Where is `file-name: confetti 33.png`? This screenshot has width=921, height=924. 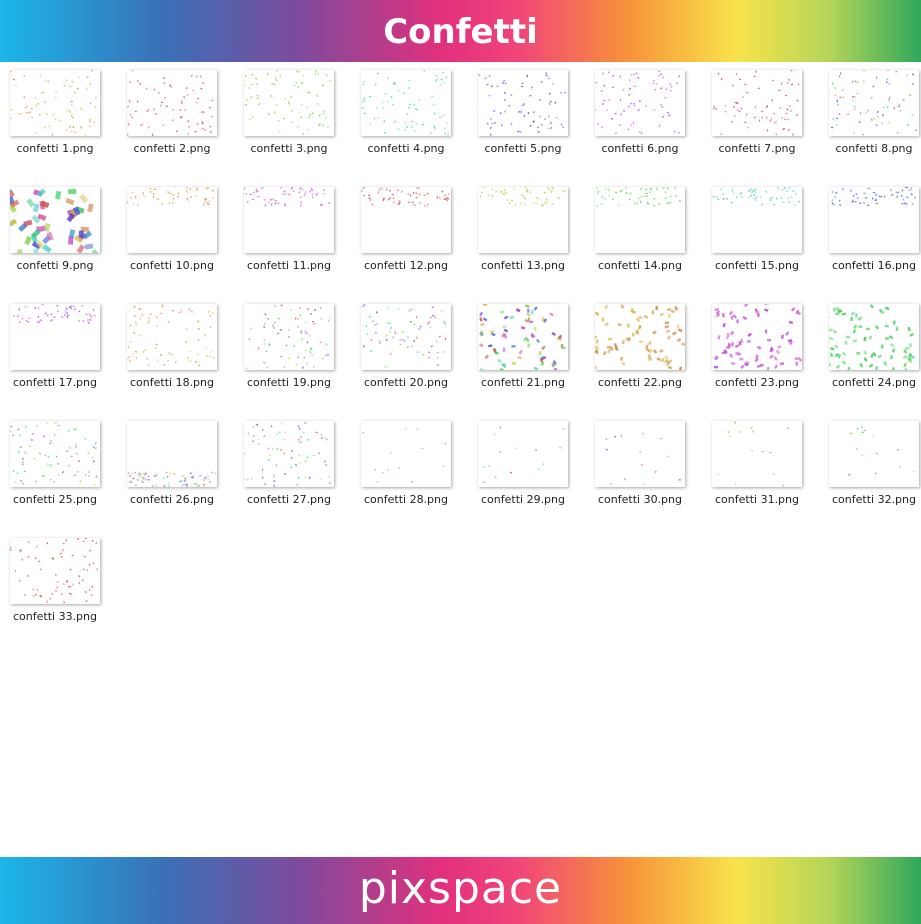 file-name: confetti 33.png is located at coordinates (55, 616).